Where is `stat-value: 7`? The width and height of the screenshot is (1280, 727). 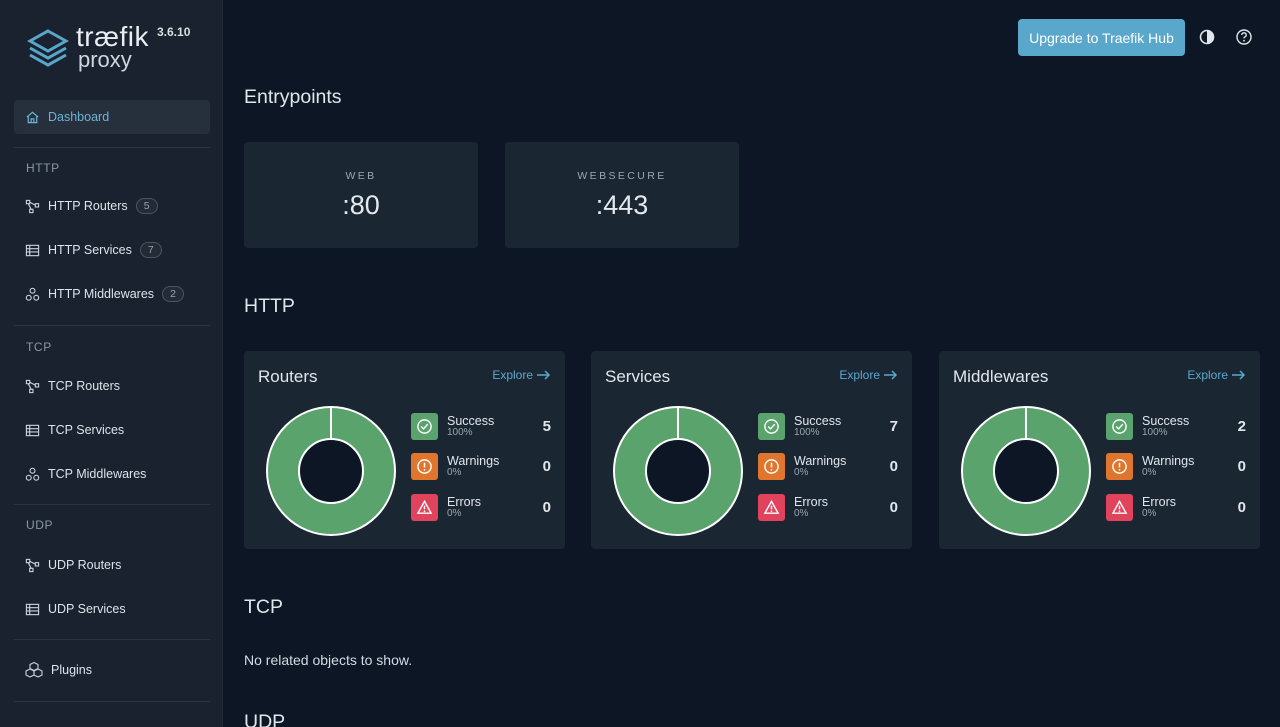 stat-value: 7 is located at coordinates (894, 426).